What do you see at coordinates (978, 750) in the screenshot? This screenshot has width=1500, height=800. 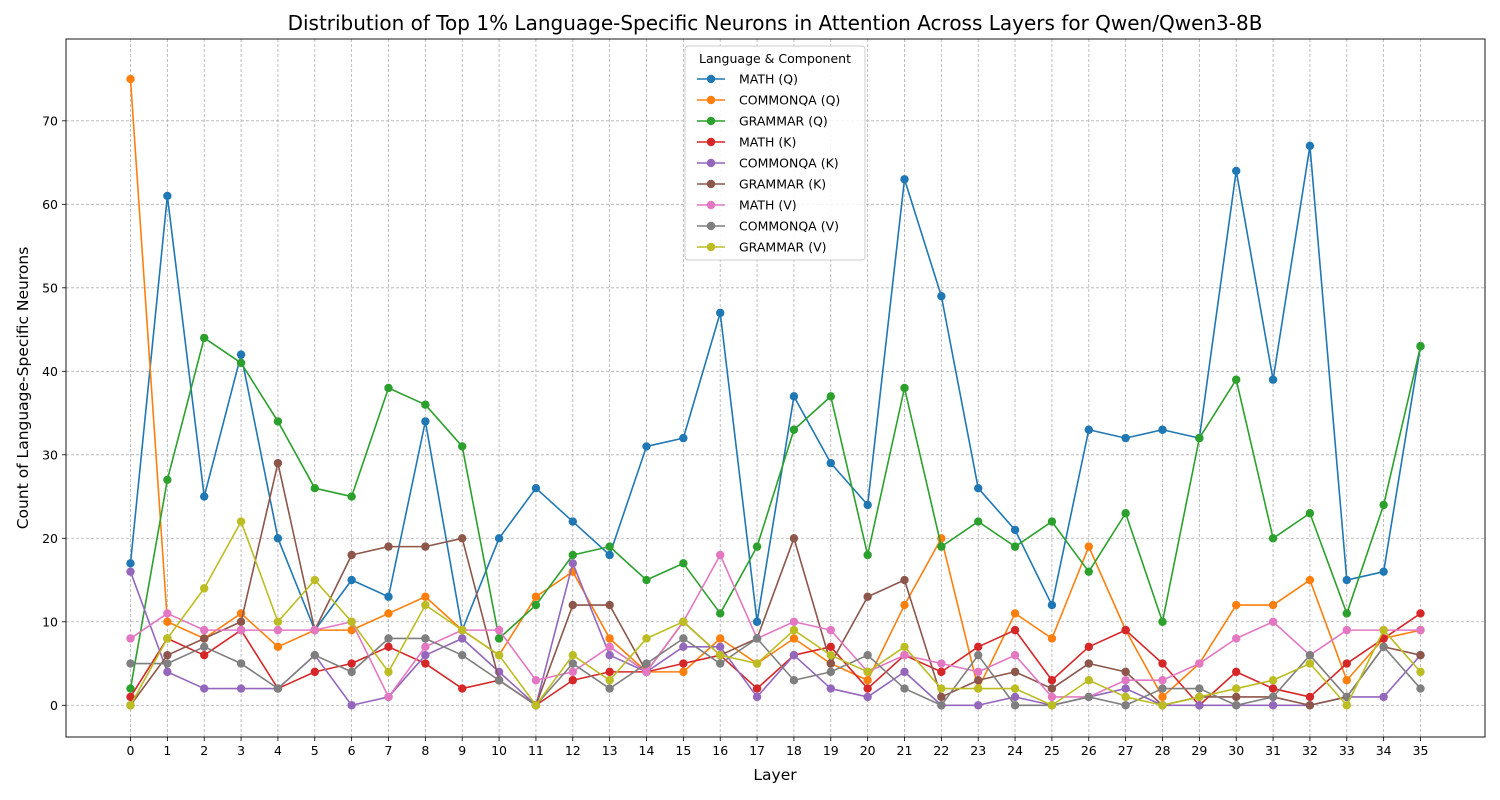 I see `x-tick-label: 23` at bounding box center [978, 750].